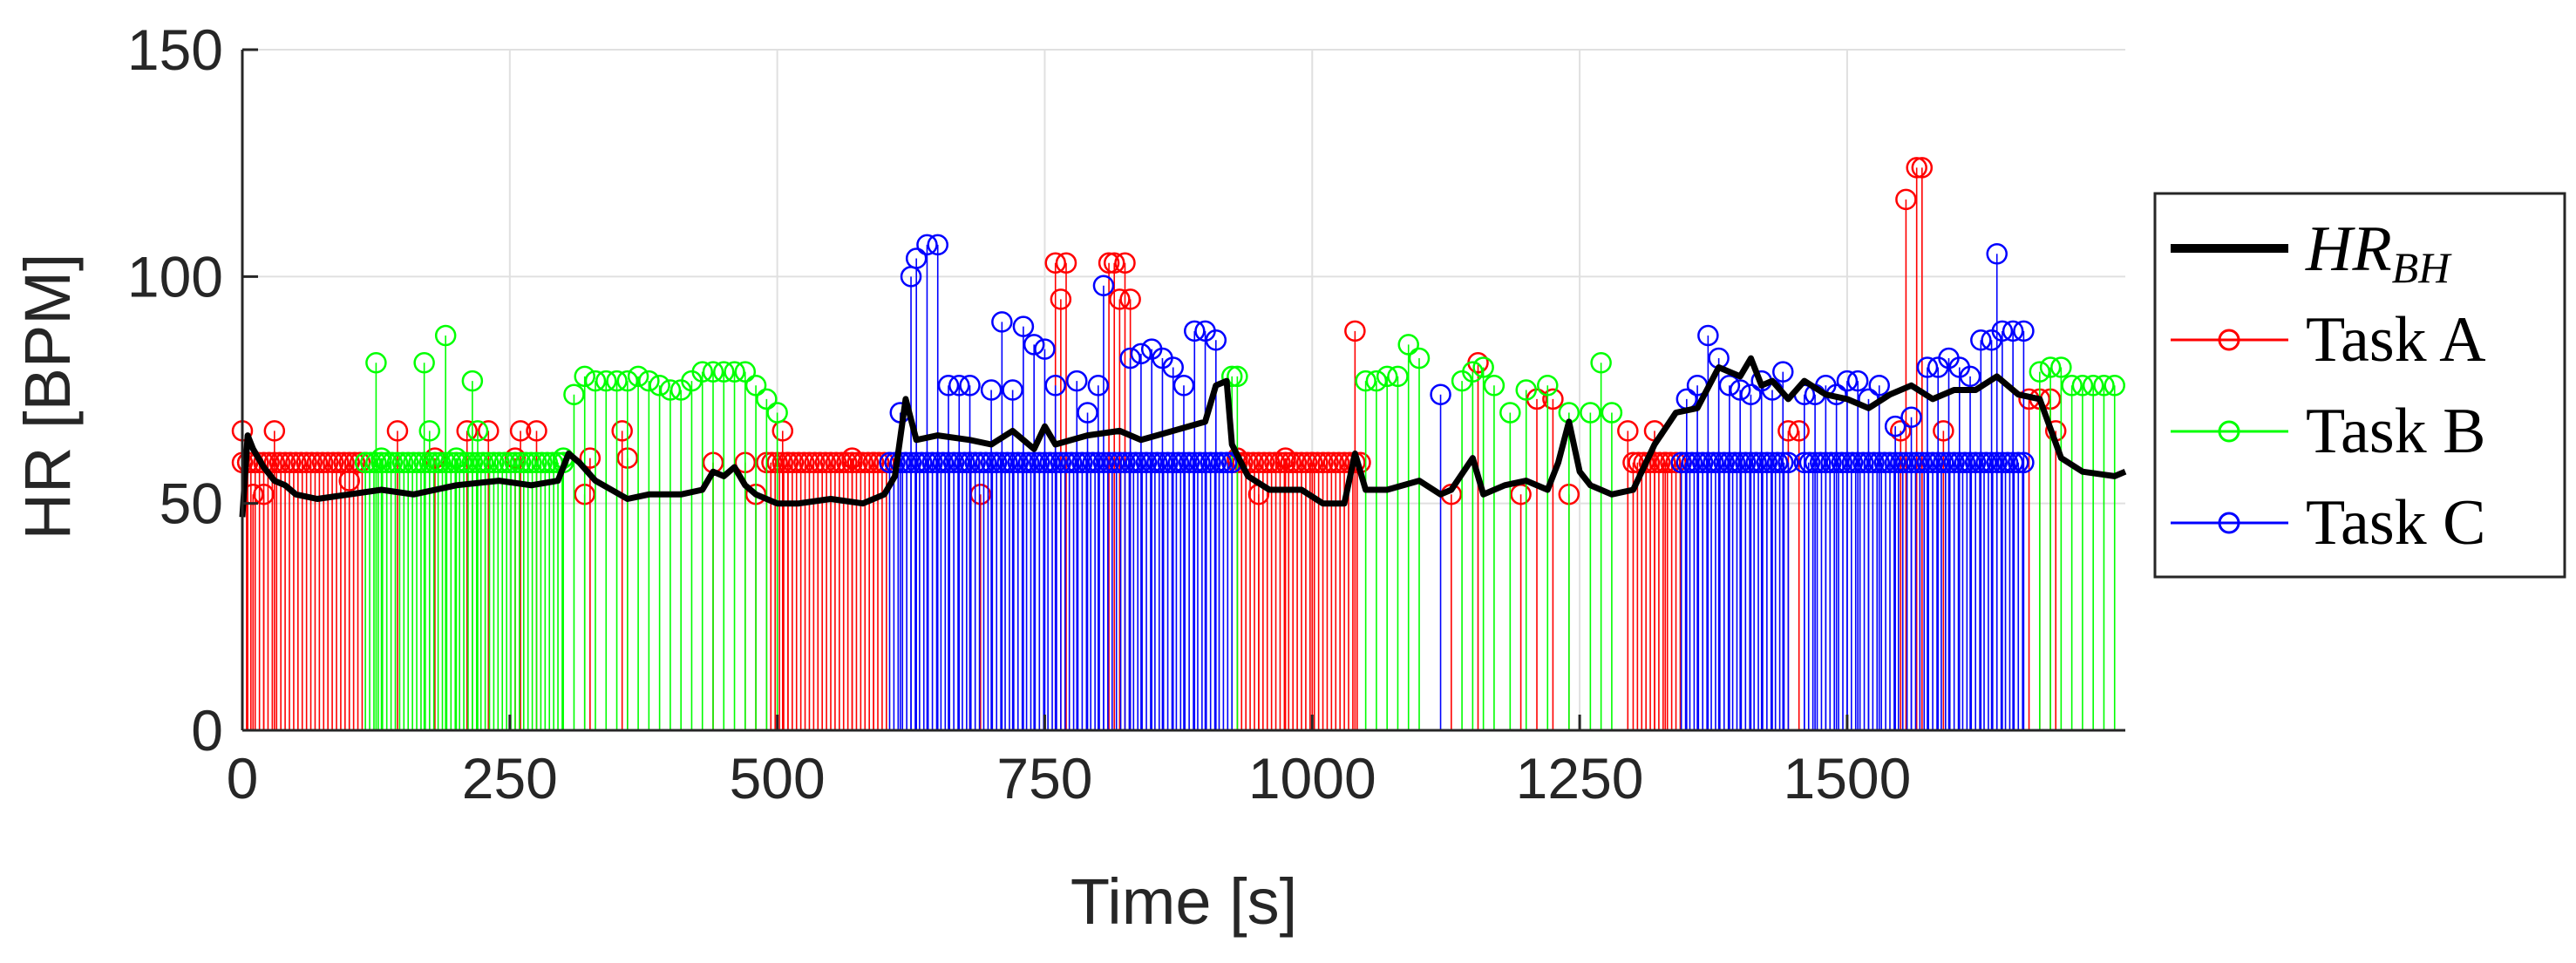 Image resolution: width=2576 pixels, height=963 pixels. Describe the element at coordinates (1044, 778) in the screenshot. I see `x-tick-label: 750` at that location.